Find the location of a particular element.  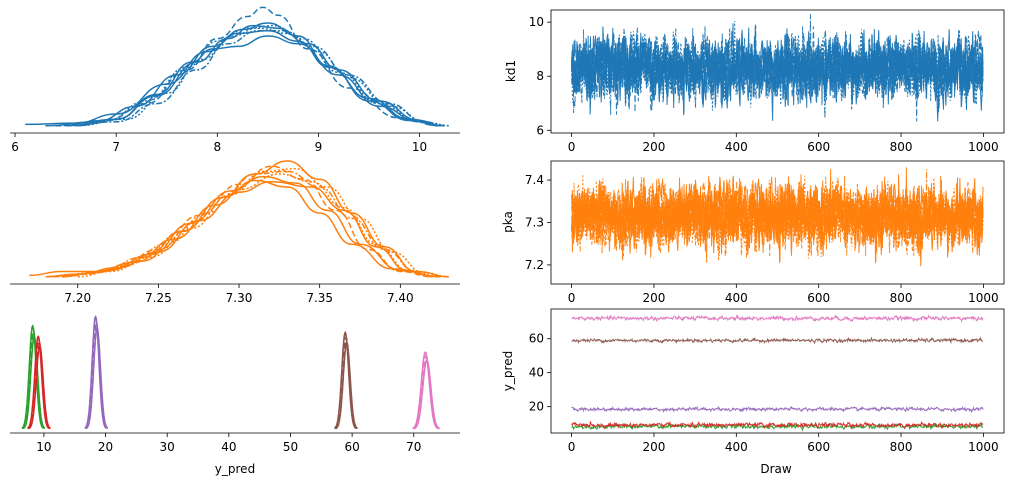

x-tick-label: 40 is located at coordinates (228, 447).